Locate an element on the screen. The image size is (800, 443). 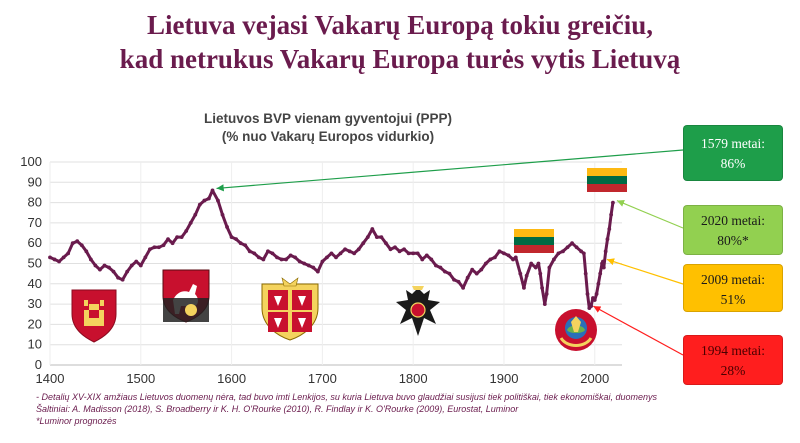
columns-of-gediminas-coat-of-arms-icon is located at coordinates (94, 316).